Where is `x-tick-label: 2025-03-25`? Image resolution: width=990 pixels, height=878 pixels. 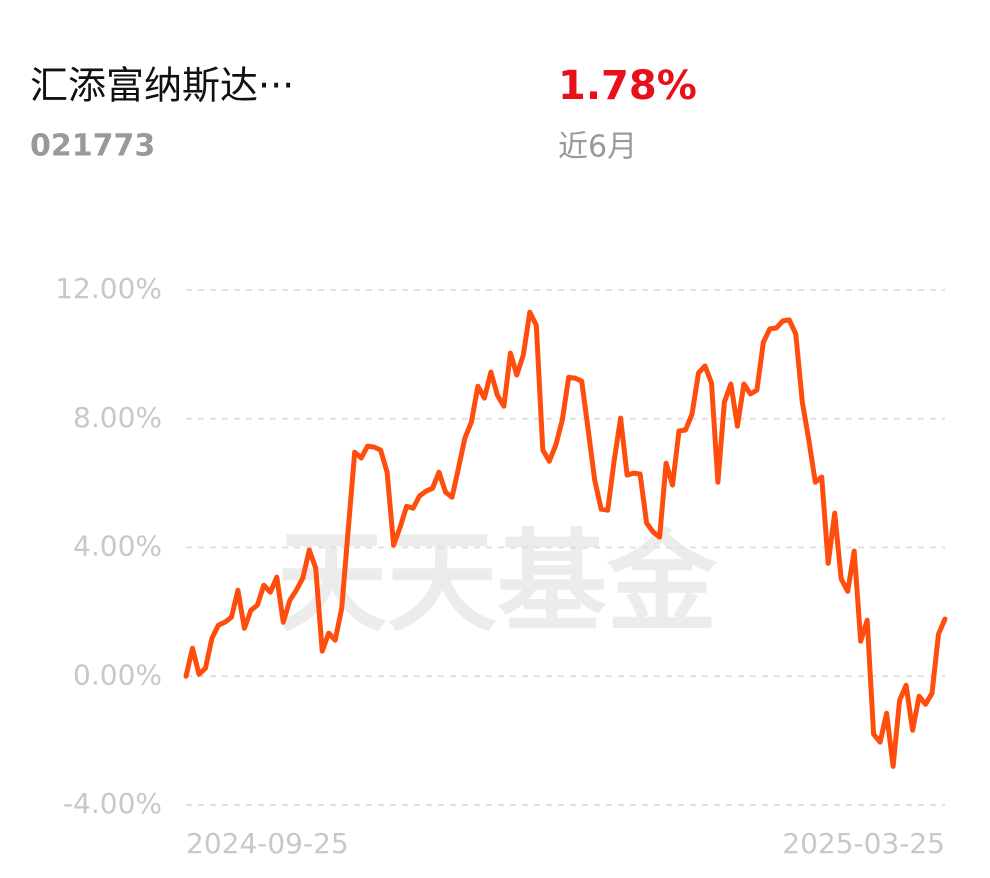 x-tick-label: 2025-03-25 is located at coordinates (863, 843).